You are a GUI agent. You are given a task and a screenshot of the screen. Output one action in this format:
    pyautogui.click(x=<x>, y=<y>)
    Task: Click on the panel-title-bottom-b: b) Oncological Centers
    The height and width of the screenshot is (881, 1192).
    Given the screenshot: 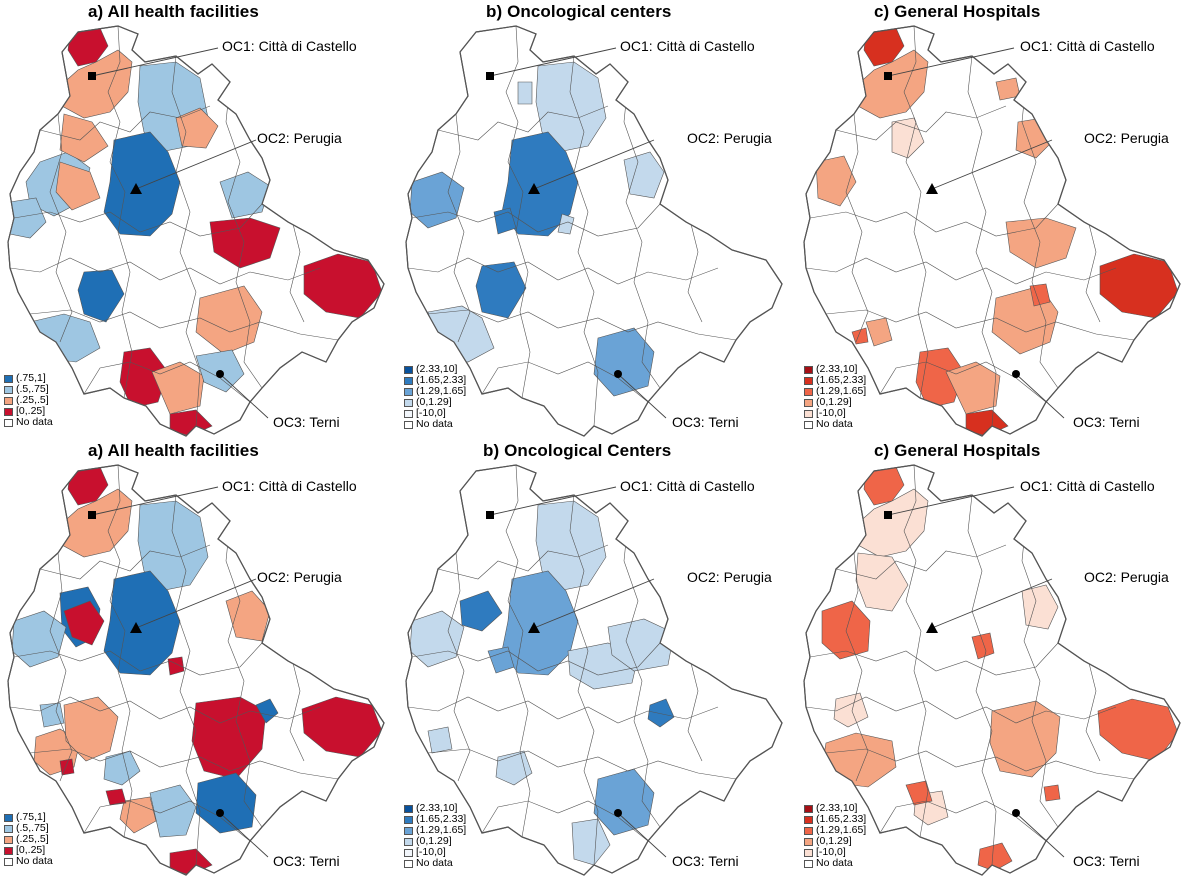 What is the action you would take?
    pyautogui.click(x=577, y=450)
    